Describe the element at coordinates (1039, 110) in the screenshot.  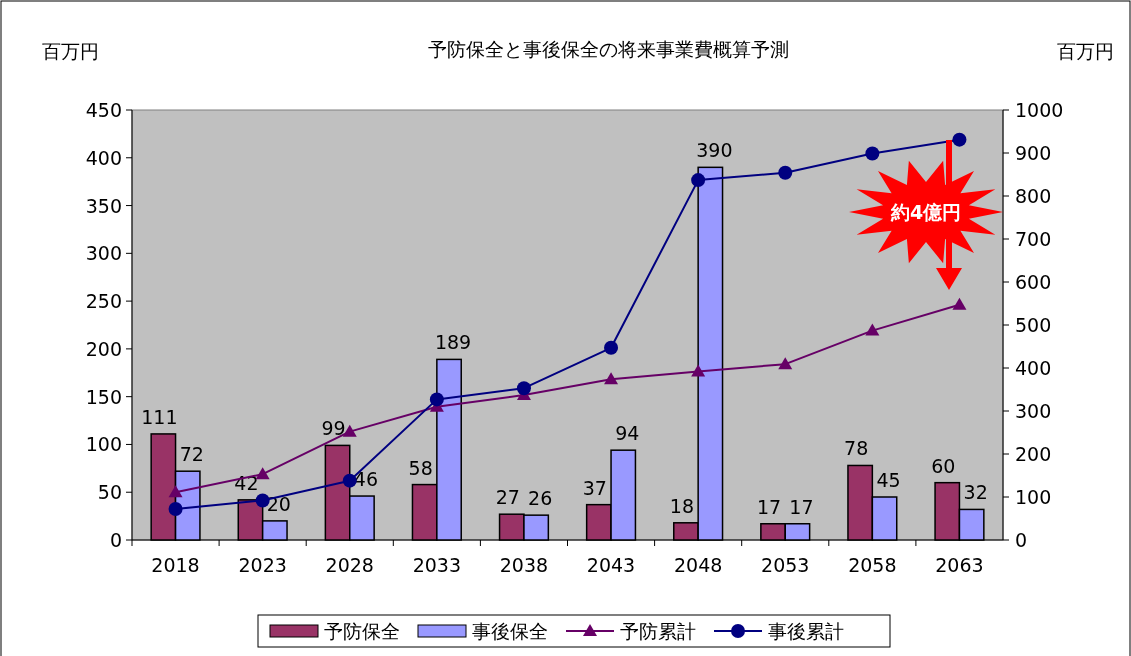
I see `y2-tick-label: 1000` at that location.